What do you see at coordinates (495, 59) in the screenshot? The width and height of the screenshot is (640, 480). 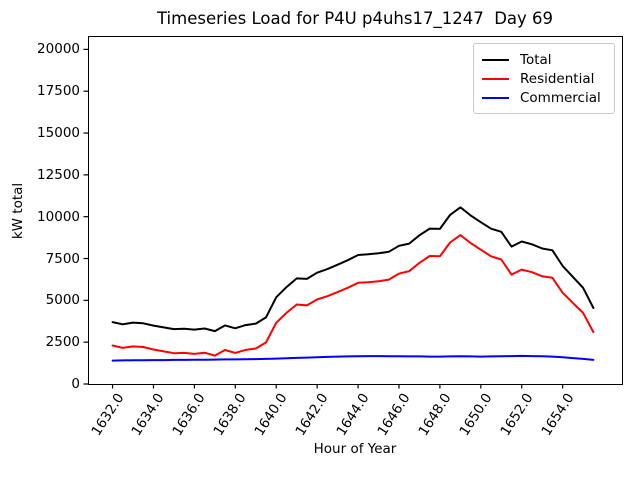 I see `legend-line-sample-total` at bounding box center [495, 59].